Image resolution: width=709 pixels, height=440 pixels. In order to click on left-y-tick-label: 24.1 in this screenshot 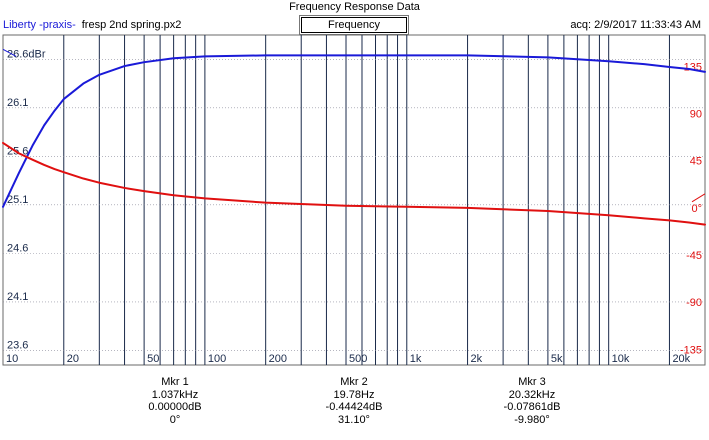, I will do `click(17, 297)`.